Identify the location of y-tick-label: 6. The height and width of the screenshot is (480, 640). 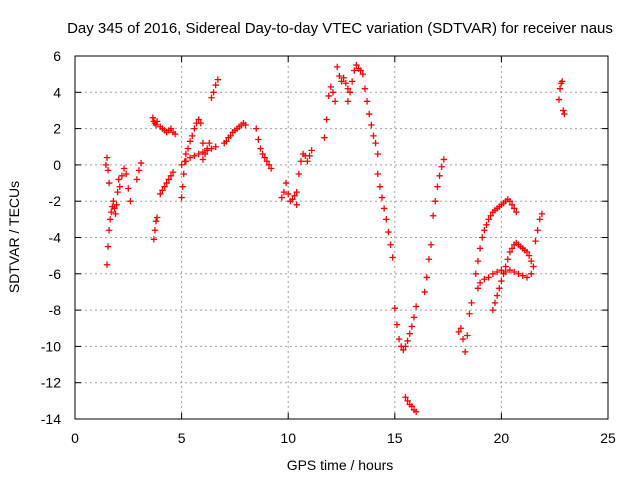
(57, 56).